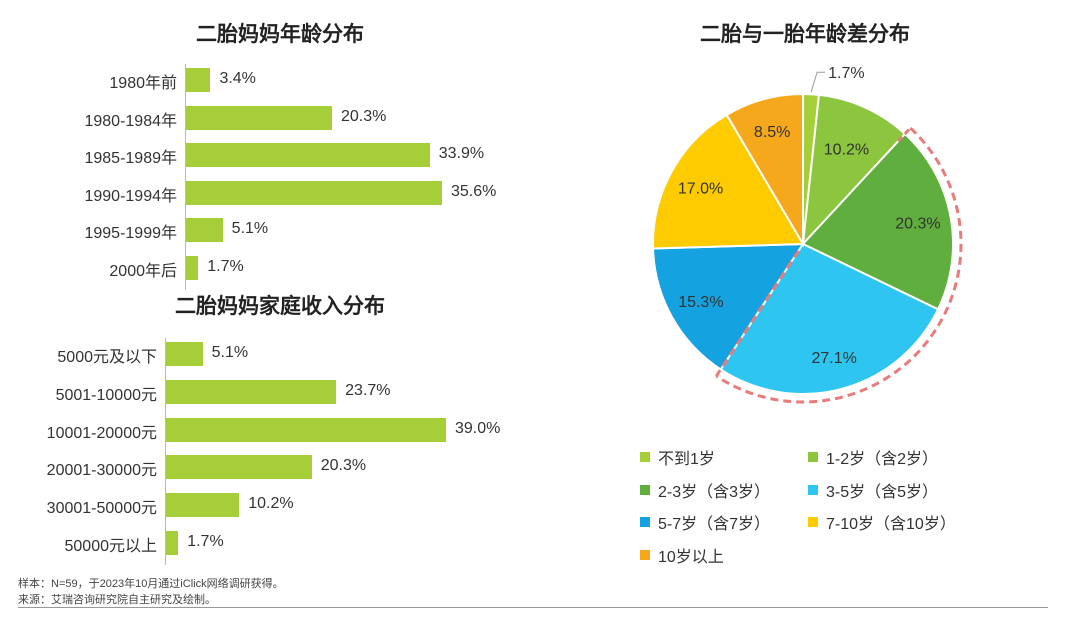  I want to click on source-note: 来源：艾瑞咨询研究院自主研究及绘制。, so click(117, 600).